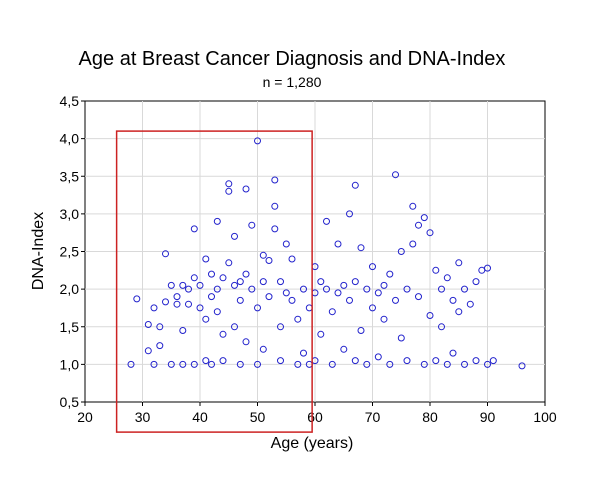  I want to click on x-tick-label: 60, so click(315, 417).